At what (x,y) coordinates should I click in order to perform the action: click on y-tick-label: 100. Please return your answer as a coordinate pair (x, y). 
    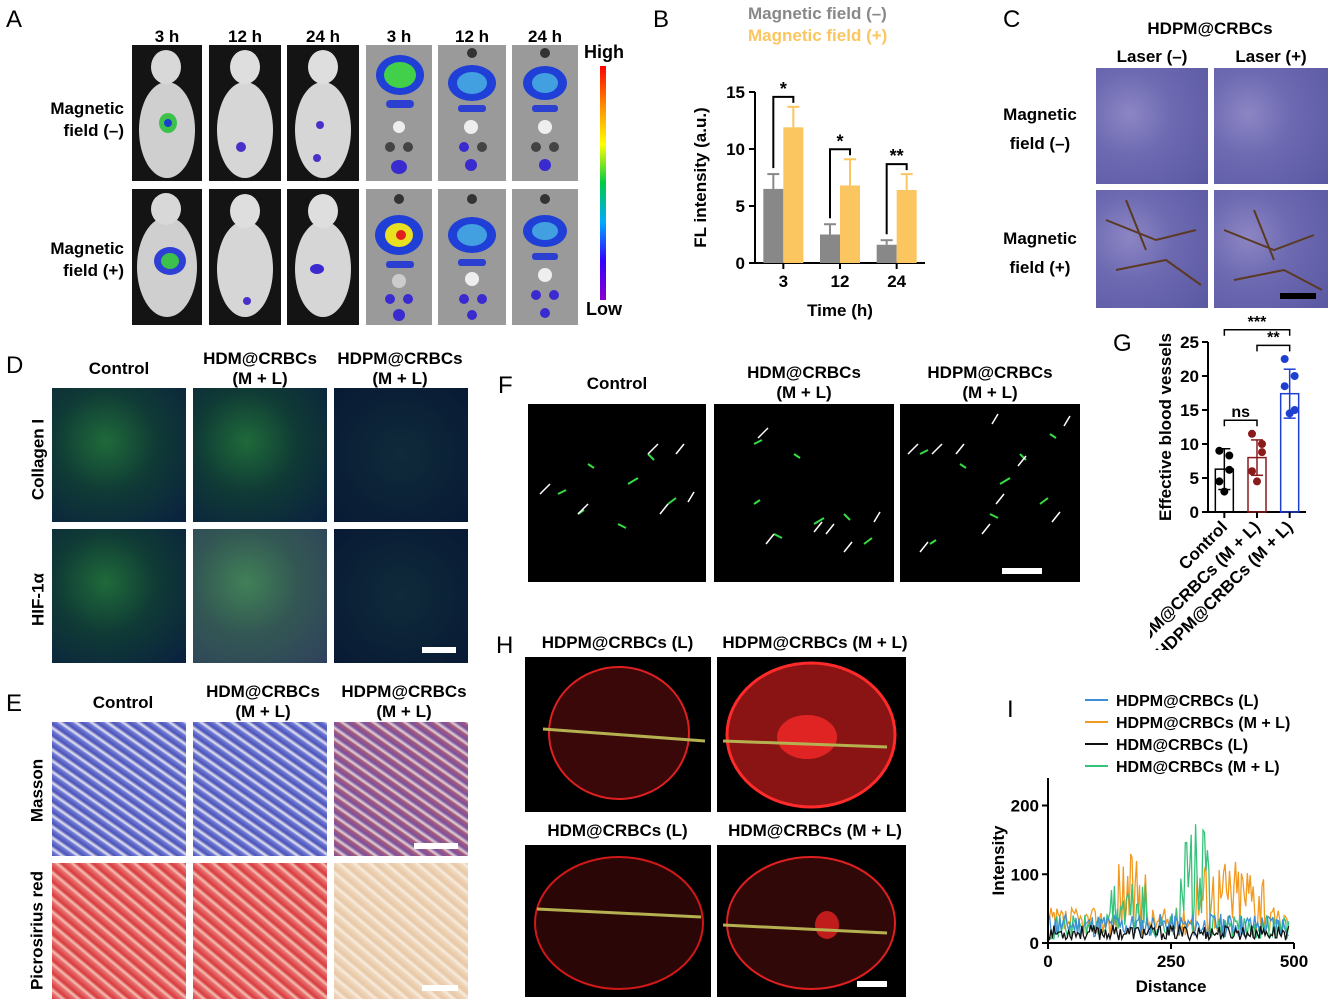
    Looking at the image, I should click on (1025, 874).